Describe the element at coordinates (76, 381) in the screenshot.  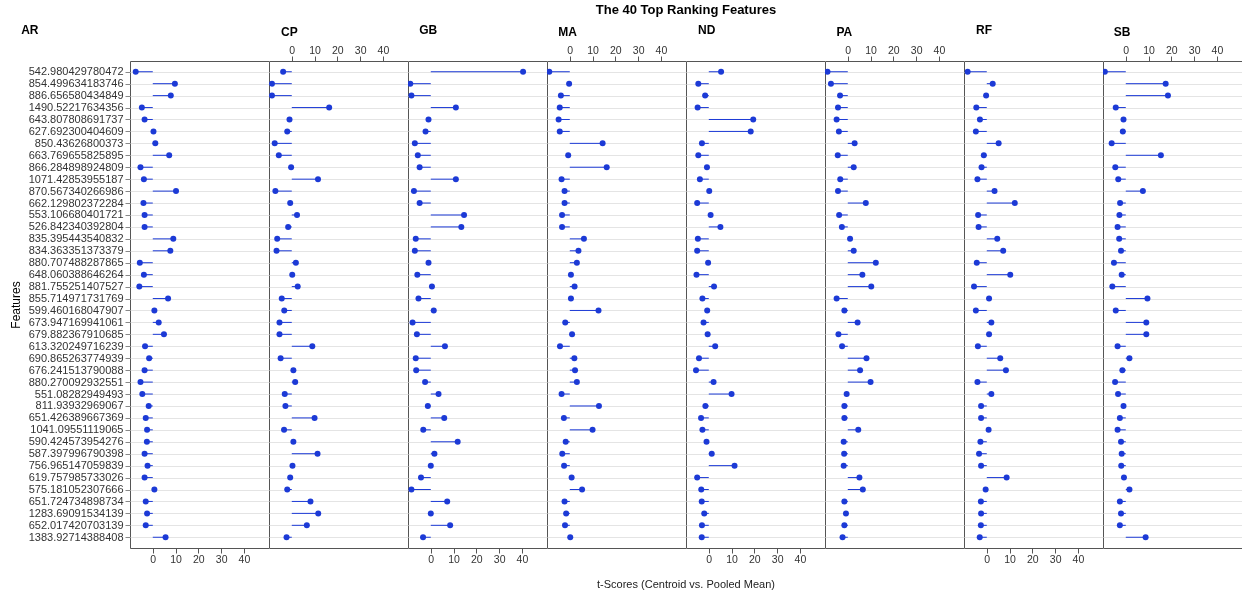
I see `y-tick-label: 880.270092932551` at that location.